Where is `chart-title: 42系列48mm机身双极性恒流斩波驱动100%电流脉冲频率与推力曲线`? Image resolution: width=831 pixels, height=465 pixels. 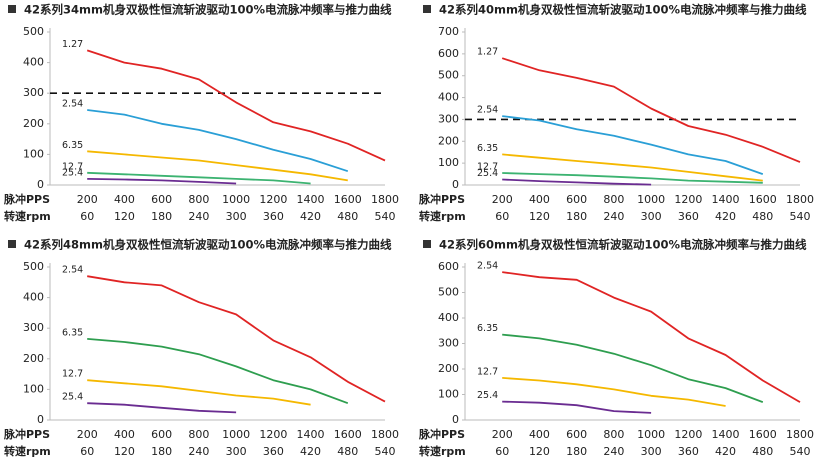
chart-title: 42系列48mm机身双极性恒流斩波驱动100%电流脉冲频率与推力曲线 is located at coordinates (208, 245).